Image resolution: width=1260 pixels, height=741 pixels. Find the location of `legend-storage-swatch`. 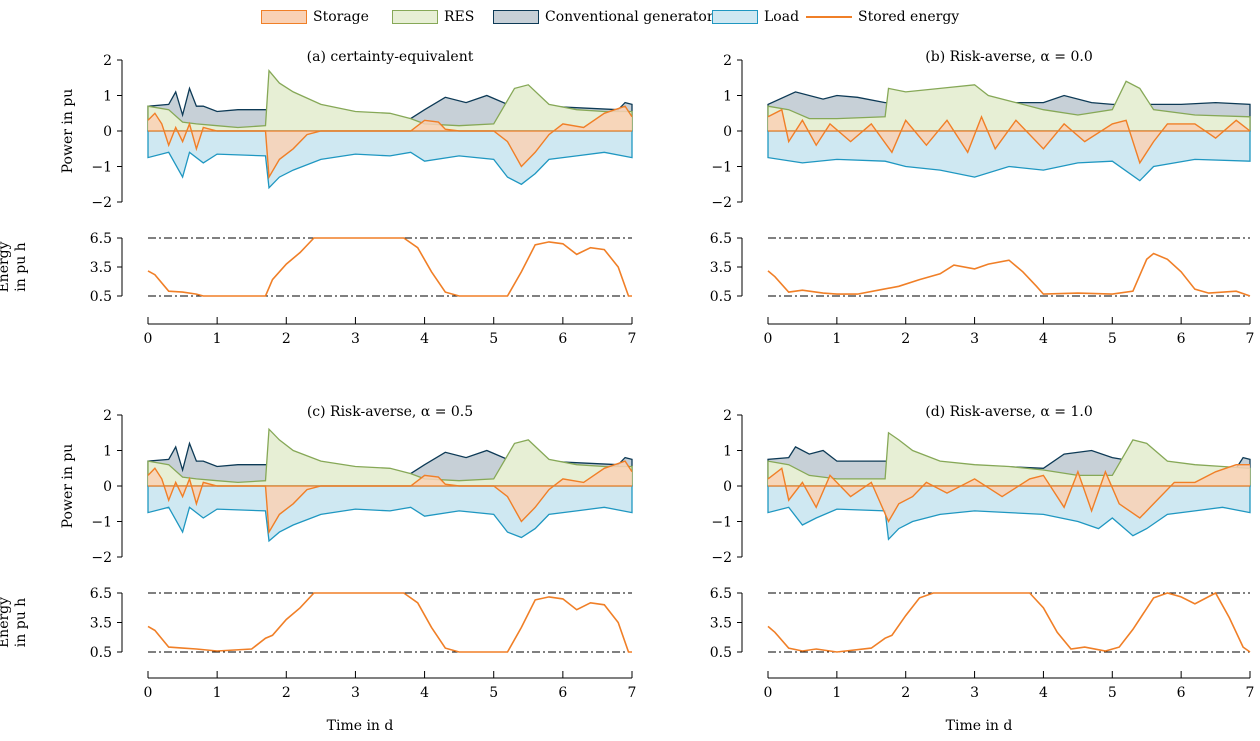

legend-storage-swatch is located at coordinates (284, 17).